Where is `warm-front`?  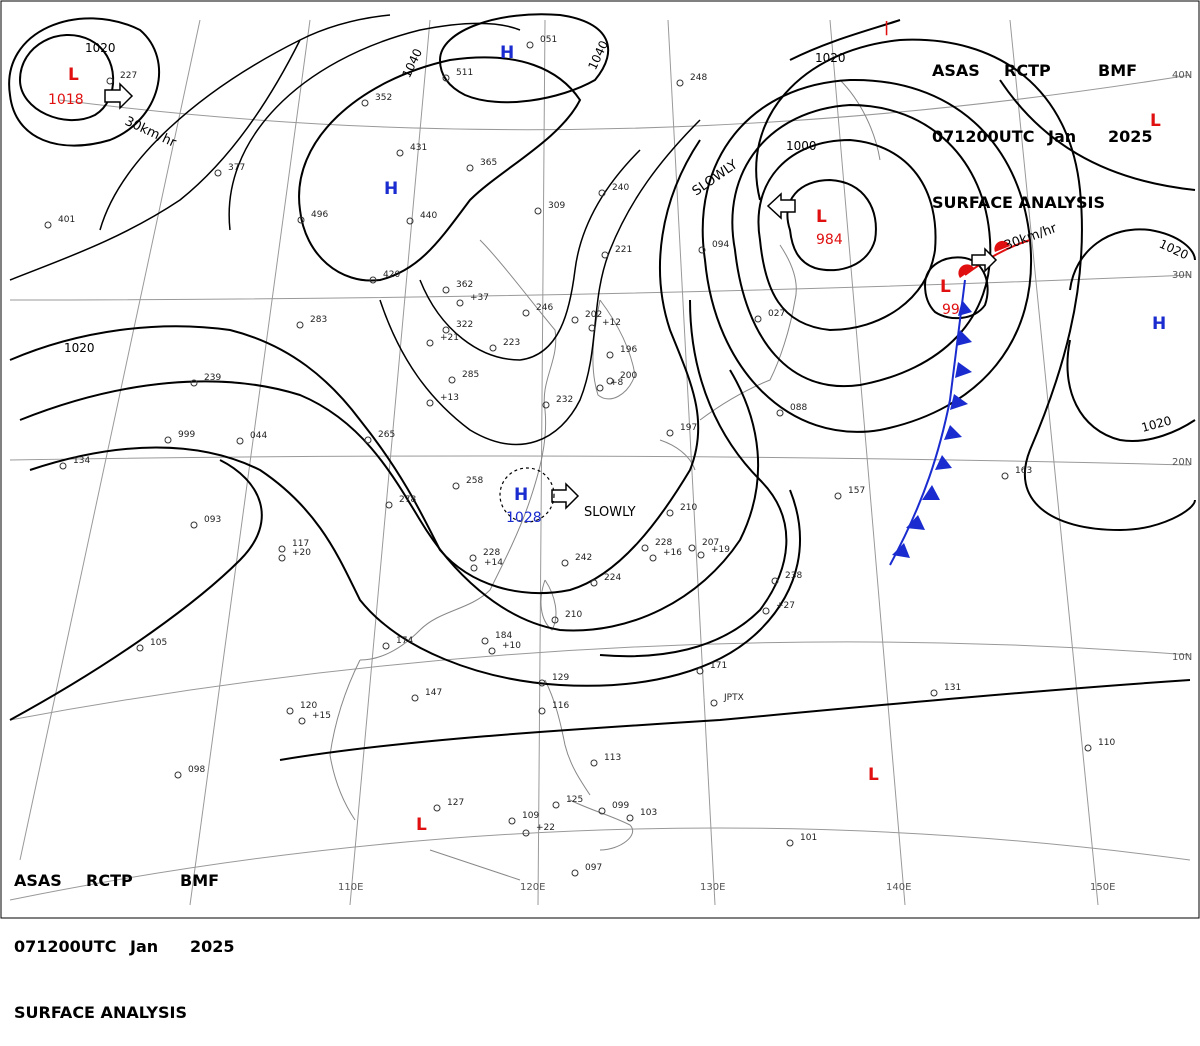 warm-front is located at coordinates (994, 258).